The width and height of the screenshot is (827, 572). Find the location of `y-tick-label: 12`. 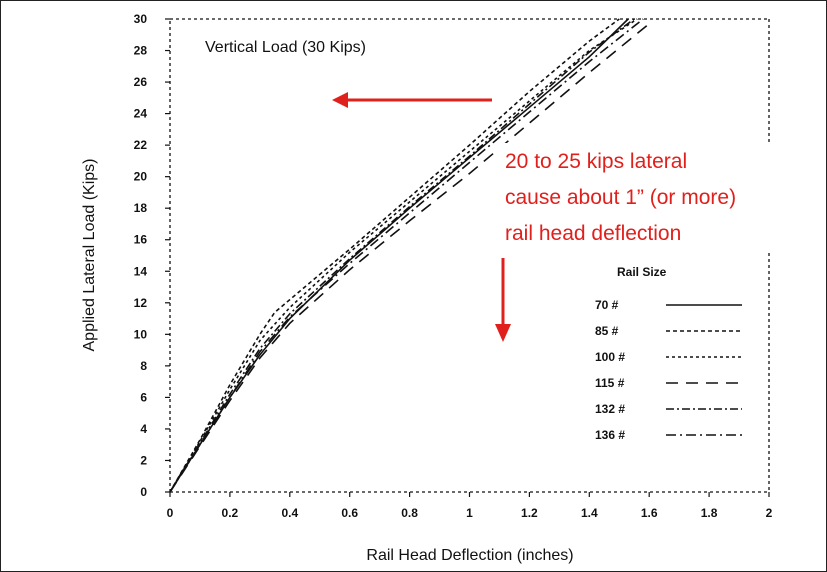

y-tick-label: 12 is located at coordinates (141, 303).